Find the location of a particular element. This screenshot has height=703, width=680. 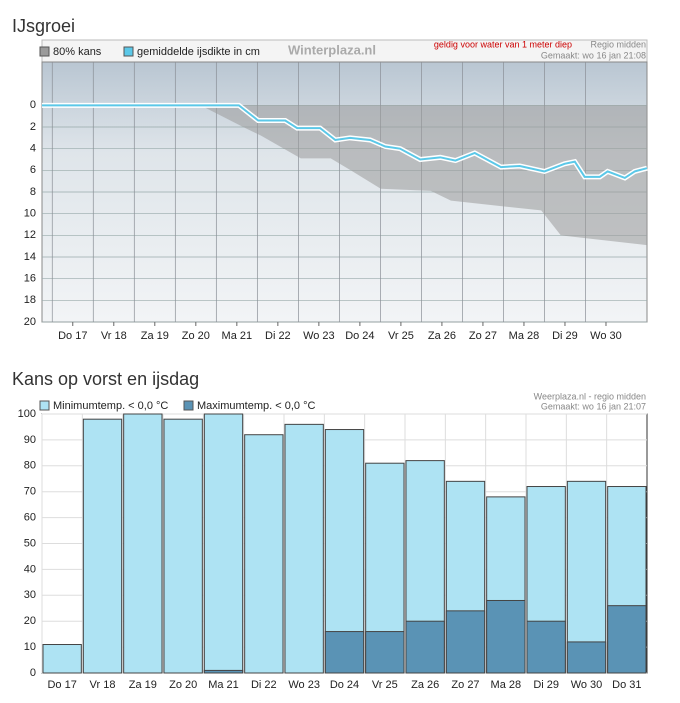

y-tick-label: 14 is located at coordinates (30, 257).